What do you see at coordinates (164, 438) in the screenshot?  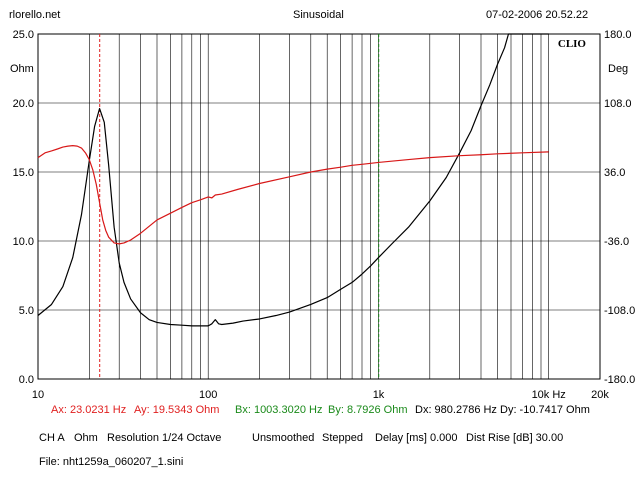 I see `setting-resolution: Resolution 1/24 Octave` at bounding box center [164, 438].